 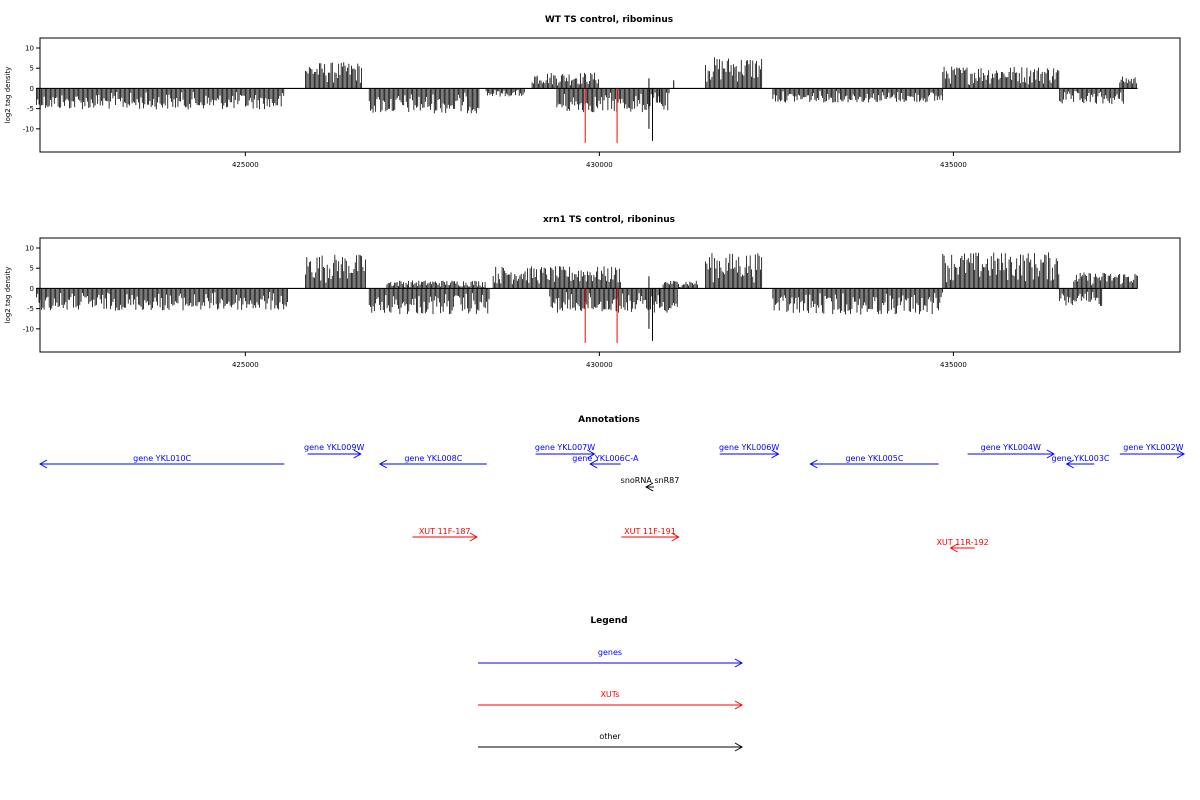 I want to click on legend-item-xuts: XUTs, so click(x=611, y=700).